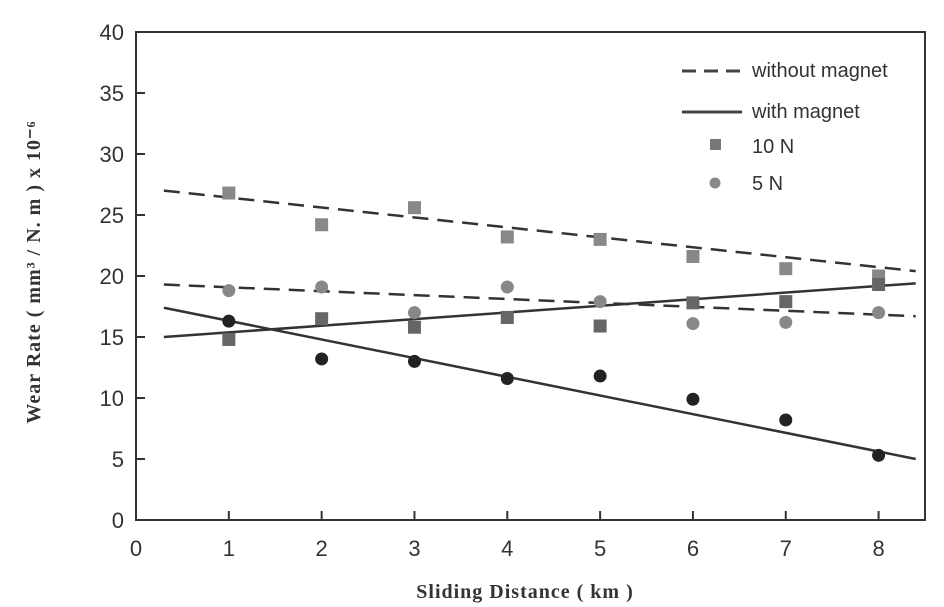 The image size is (944, 607). Describe the element at coordinates (112, 276) in the screenshot. I see `y-tick-label: 20` at that location.